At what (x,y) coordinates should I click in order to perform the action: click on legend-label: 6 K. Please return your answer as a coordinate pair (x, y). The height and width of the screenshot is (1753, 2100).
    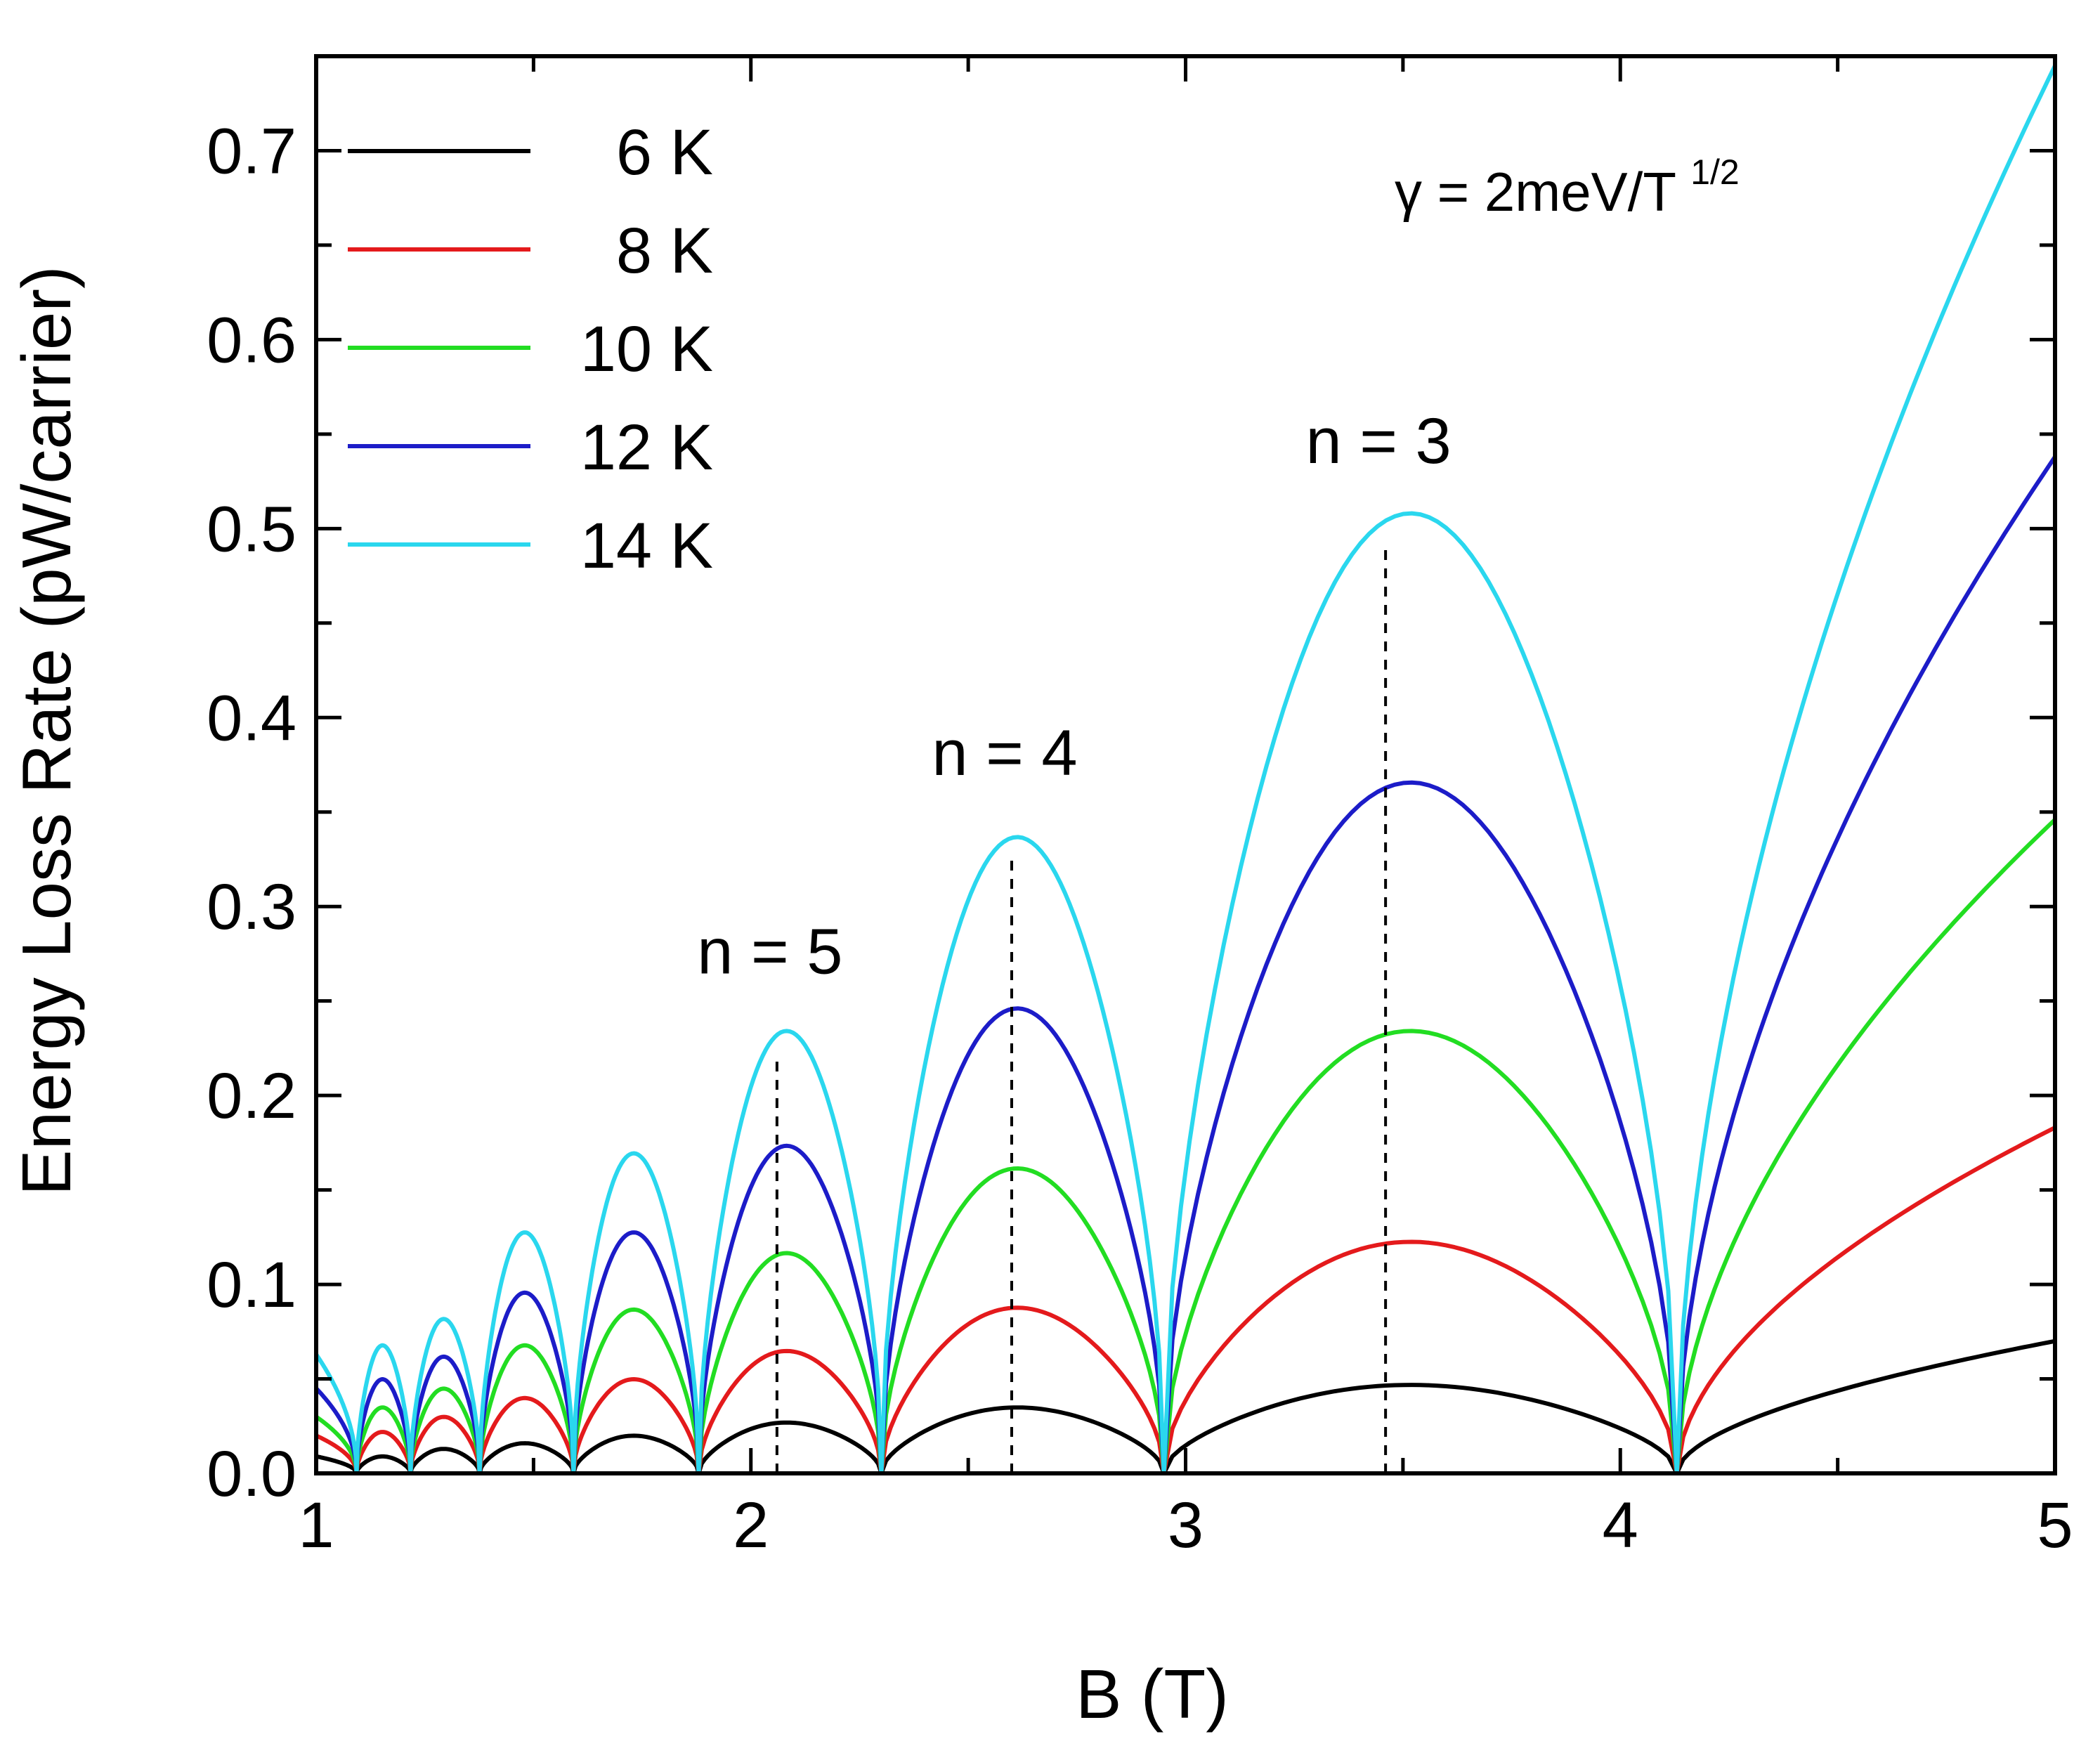
    Looking at the image, I should click on (664, 152).